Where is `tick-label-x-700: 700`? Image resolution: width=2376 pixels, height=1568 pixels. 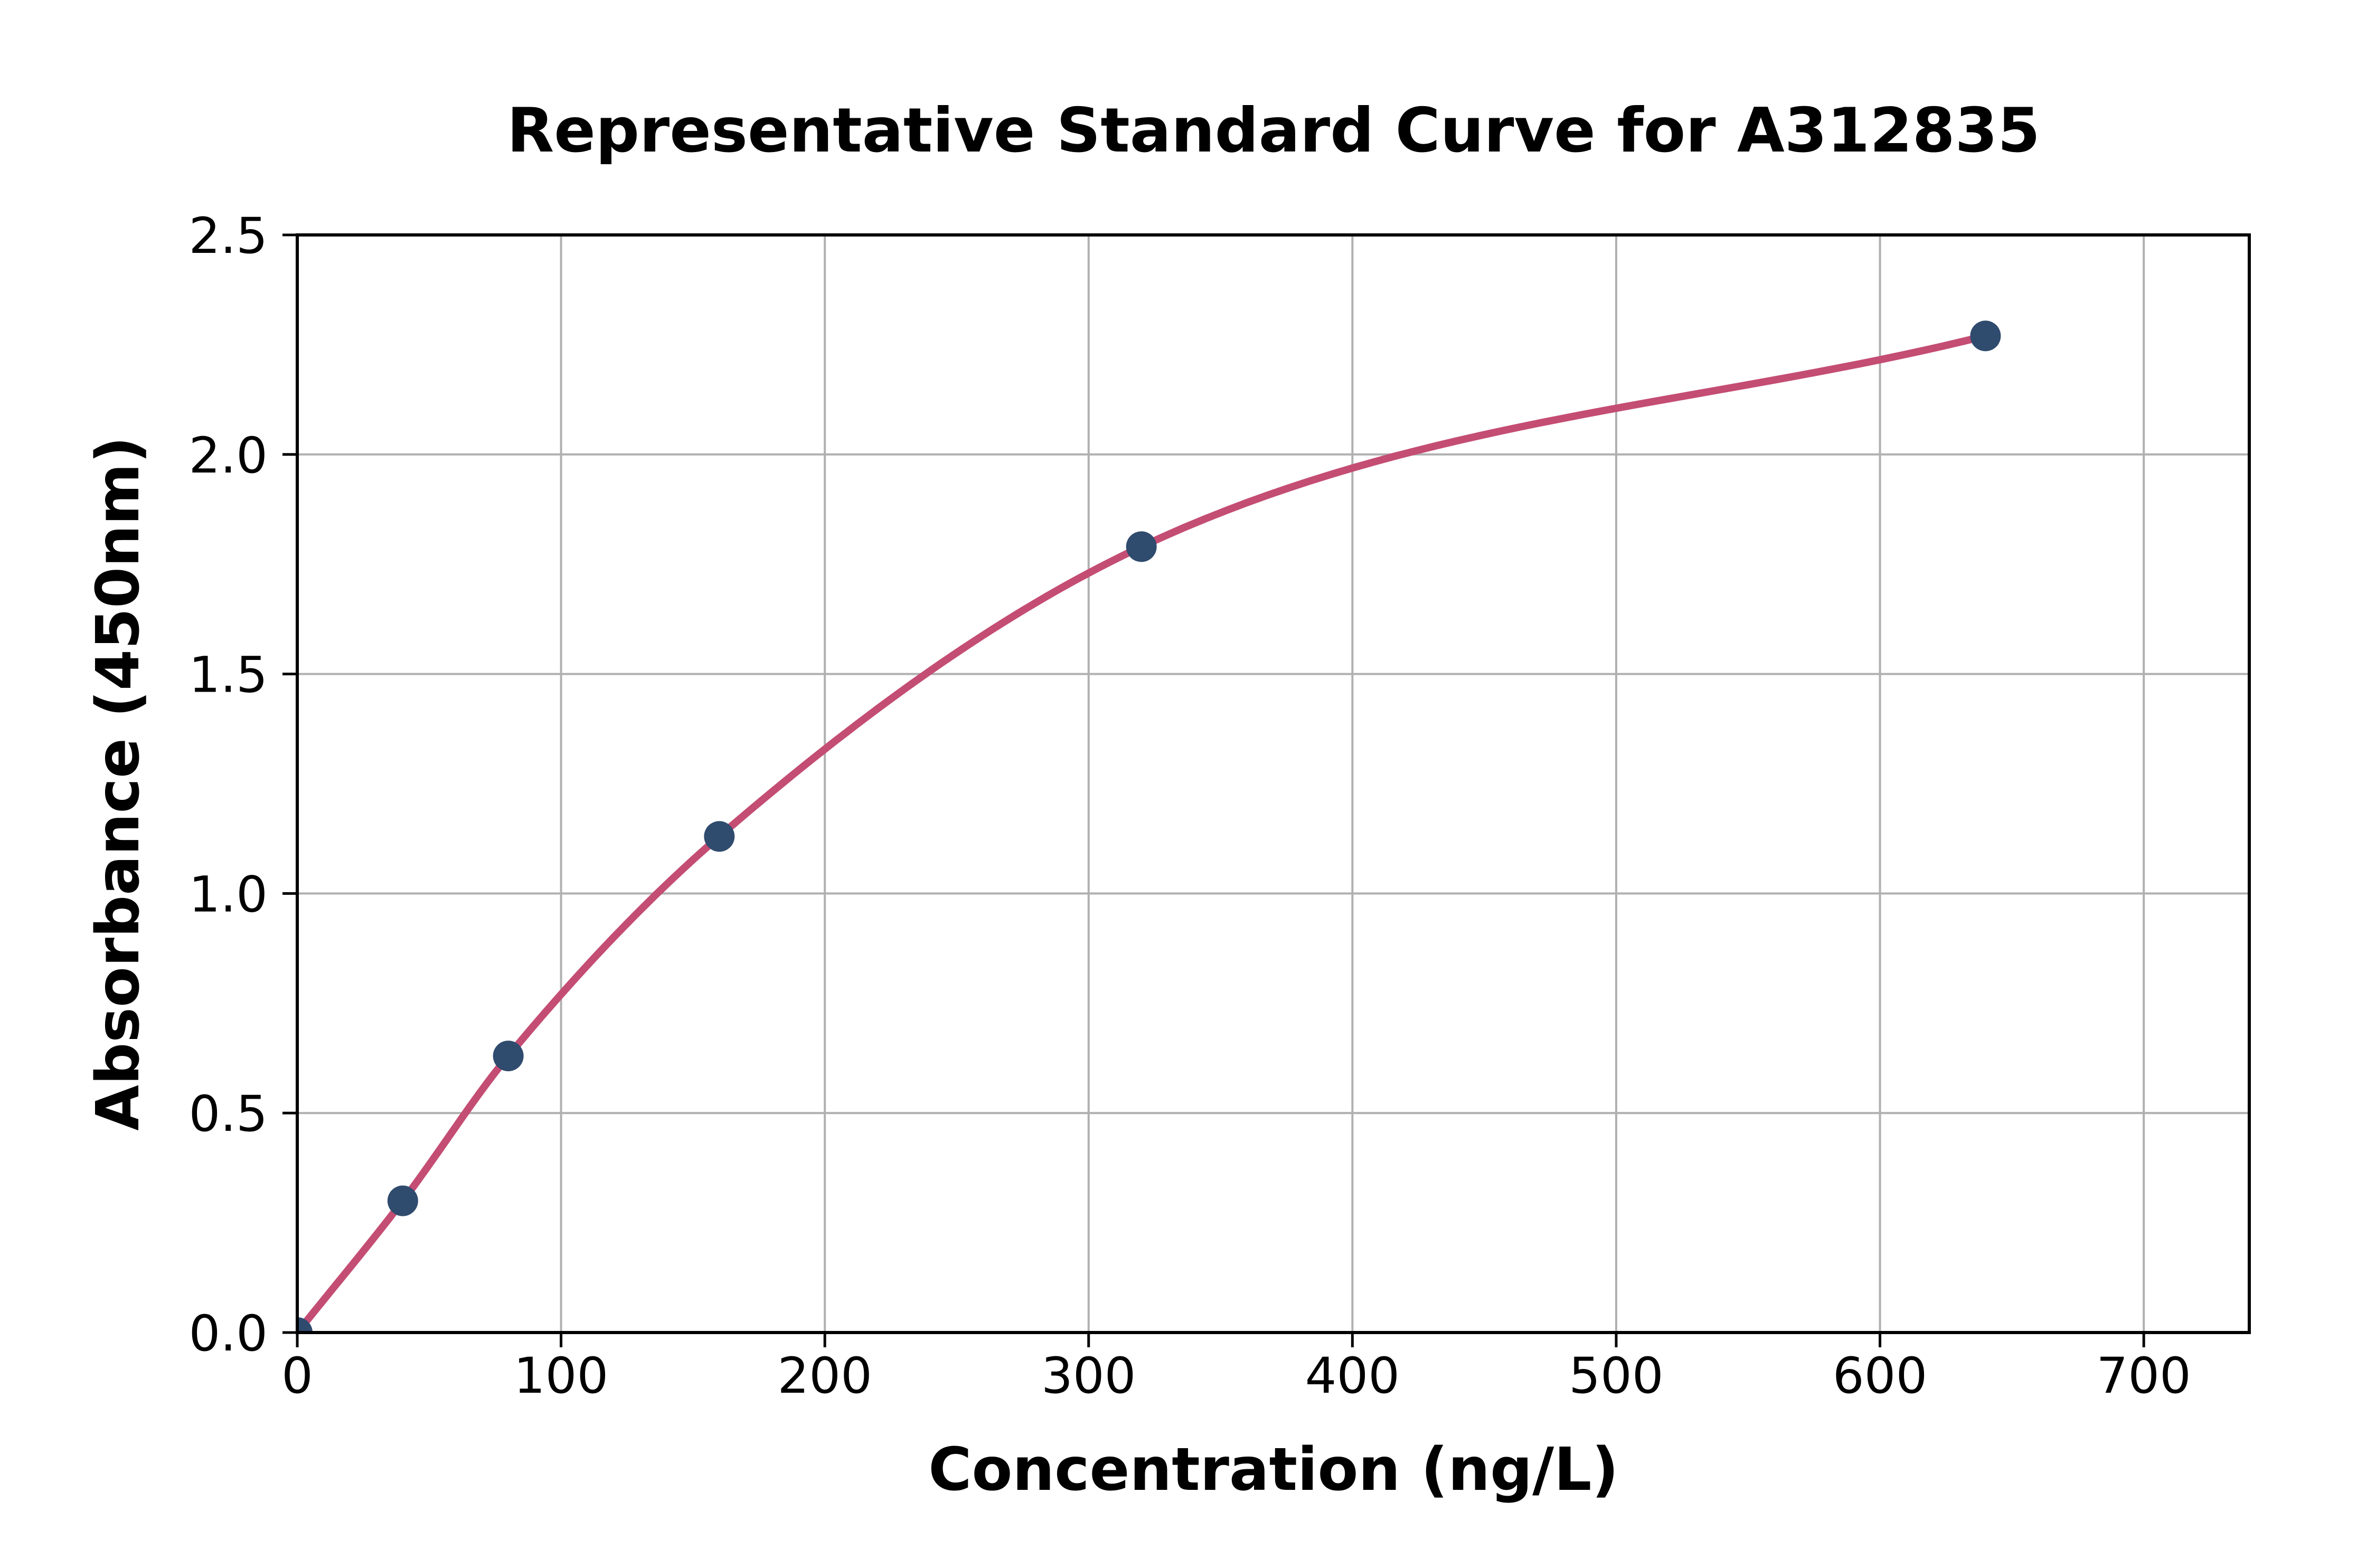
tick-label-x-700: 700 is located at coordinates (2143, 1376).